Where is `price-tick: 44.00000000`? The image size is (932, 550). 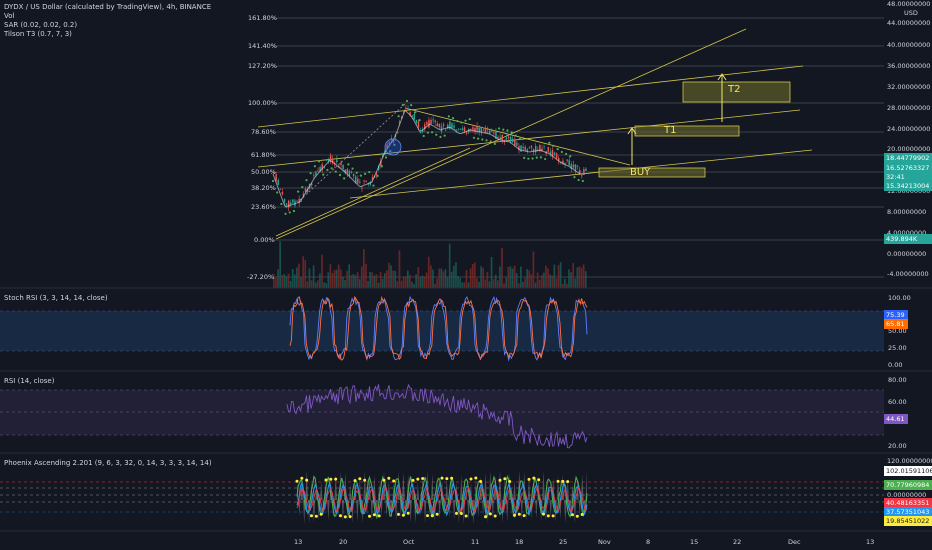 price-tick: 44.00000000 is located at coordinates (909, 23).